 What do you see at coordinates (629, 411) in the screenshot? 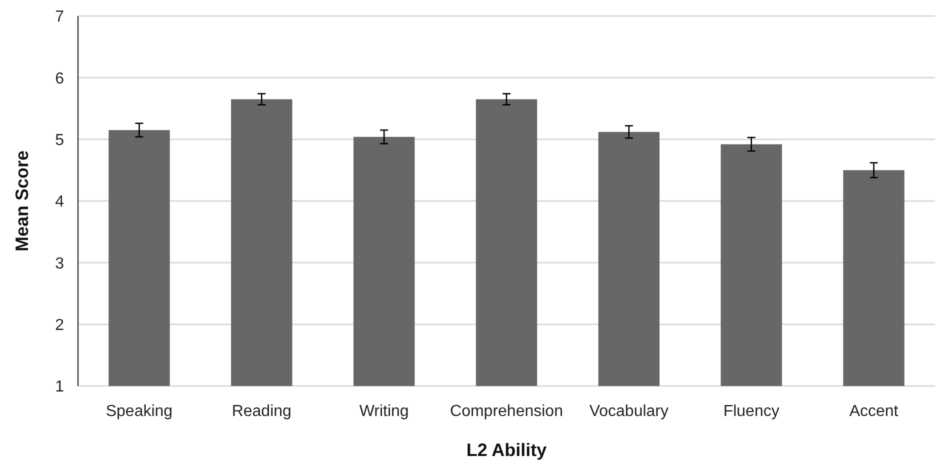
I see `x-tick-label: Vocabulary` at bounding box center [629, 411].